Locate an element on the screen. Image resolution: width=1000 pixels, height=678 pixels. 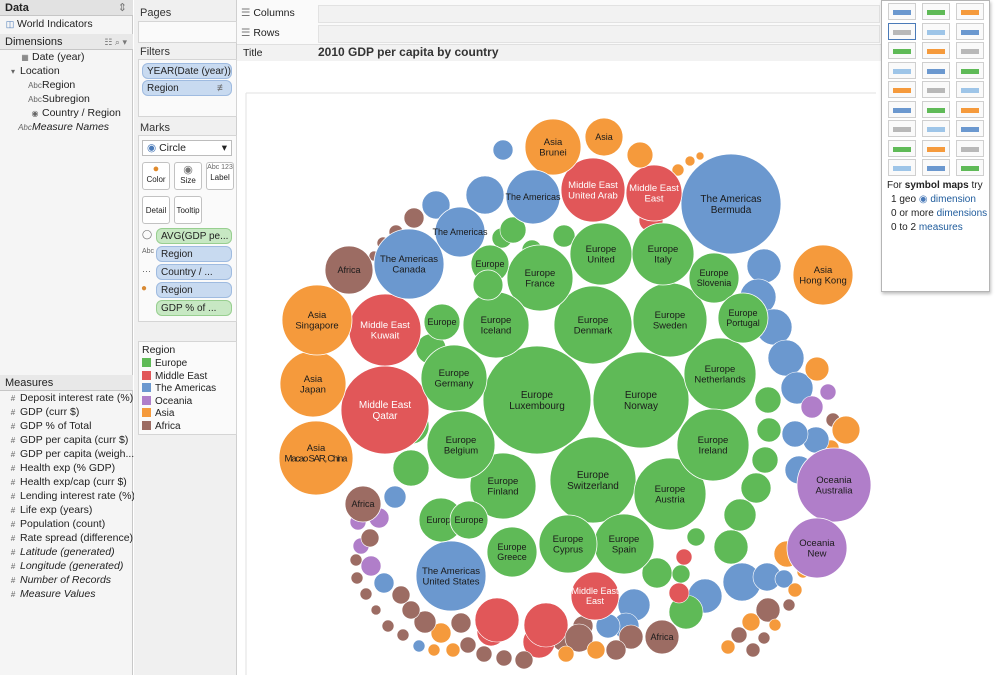
marks-pill-region-color: Region is located at coordinates (194, 290).